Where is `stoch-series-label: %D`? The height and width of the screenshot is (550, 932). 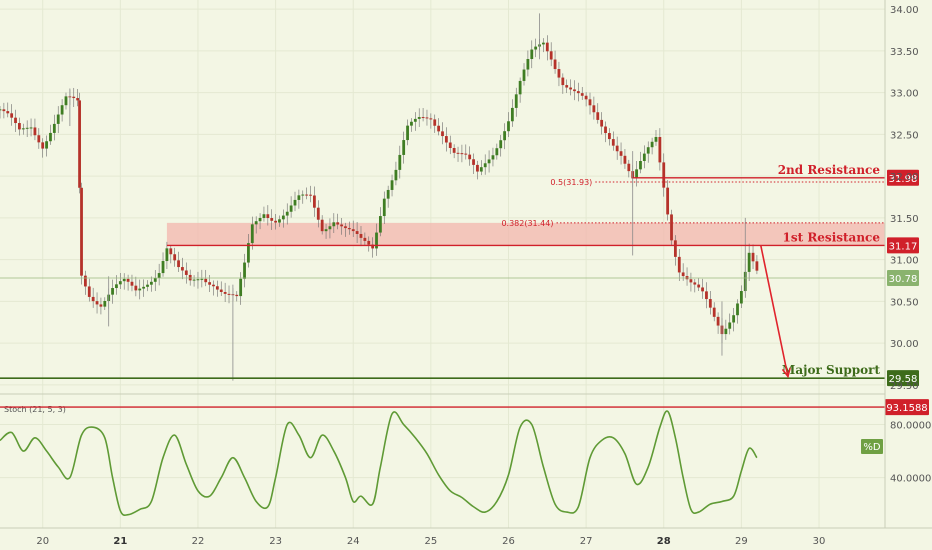 stoch-series-label: %D is located at coordinates (872, 447).